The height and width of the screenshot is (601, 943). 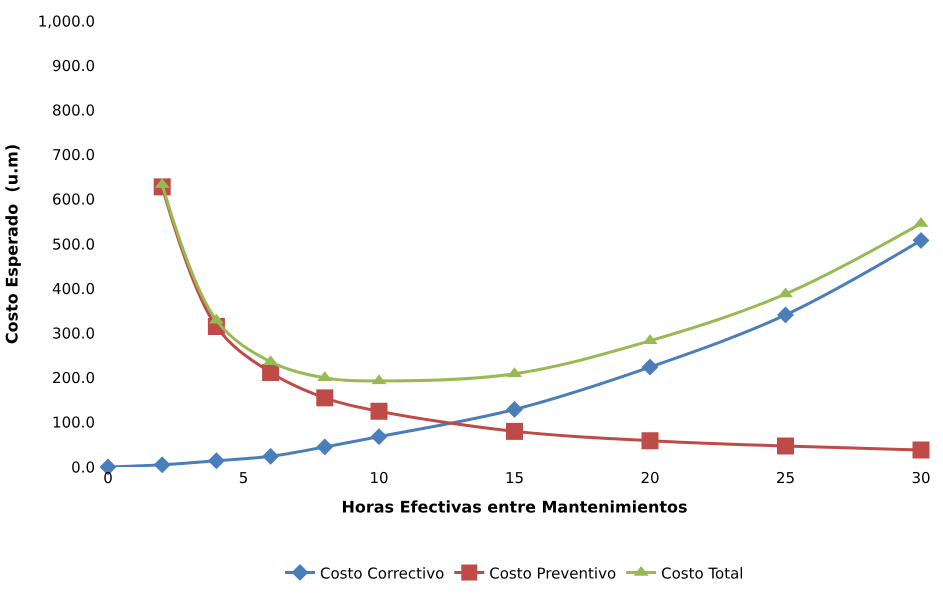 What do you see at coordinates (73, 289) in the screenshot?
I see `y-tick-label: 400.0` at bounding box center [73, 289].